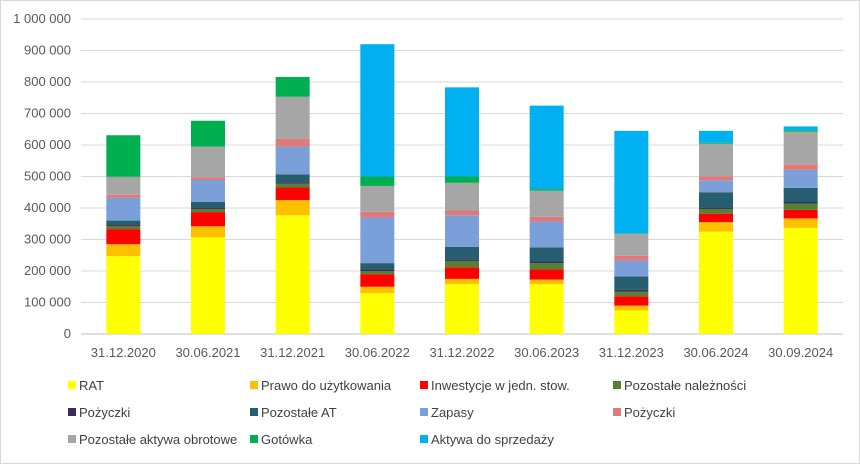 The height and width of the screenshot is (464, 860). I want to click on x-tick-label: 31.12.2022, so click(461, 352).